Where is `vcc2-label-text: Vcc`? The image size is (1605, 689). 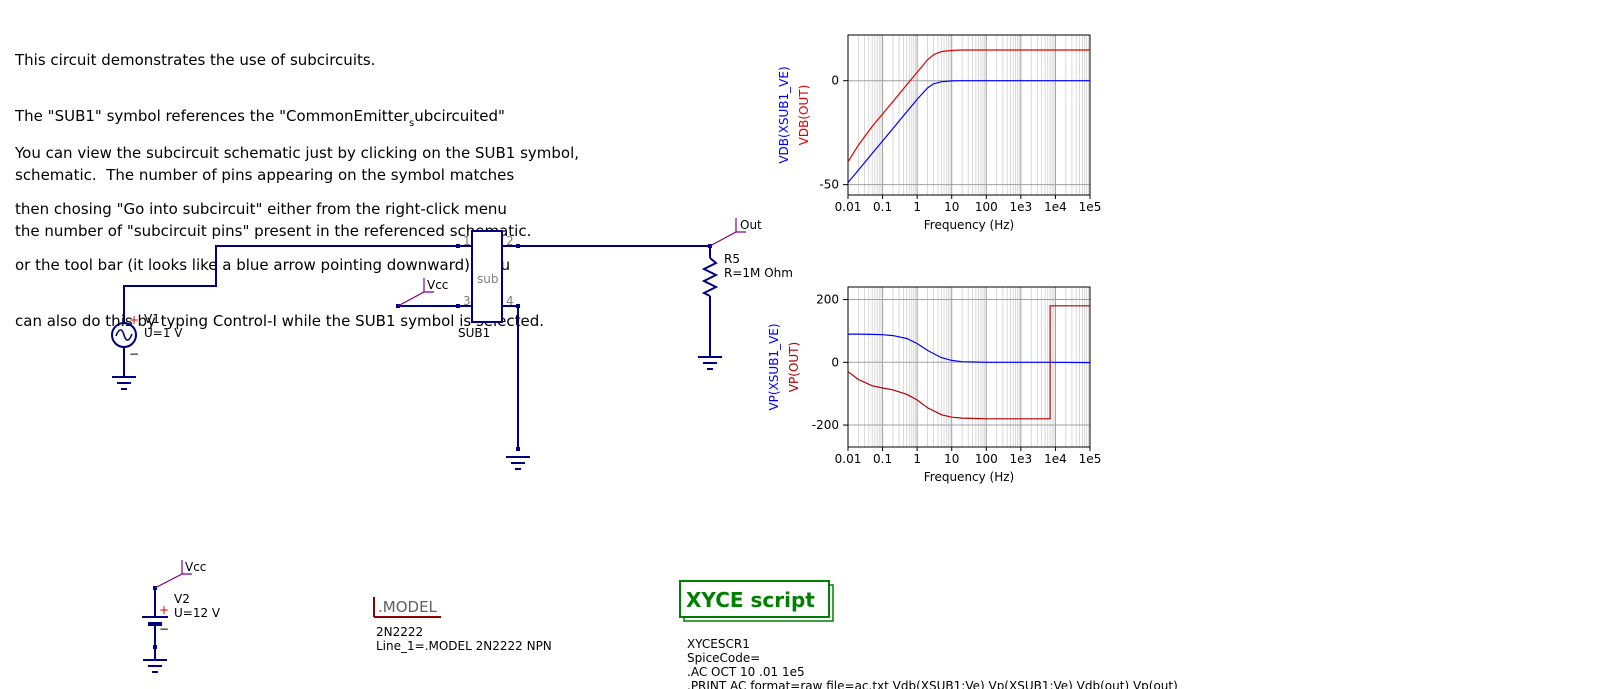
vcc2-label-text: Vcc is located at coordinates (195, 567).